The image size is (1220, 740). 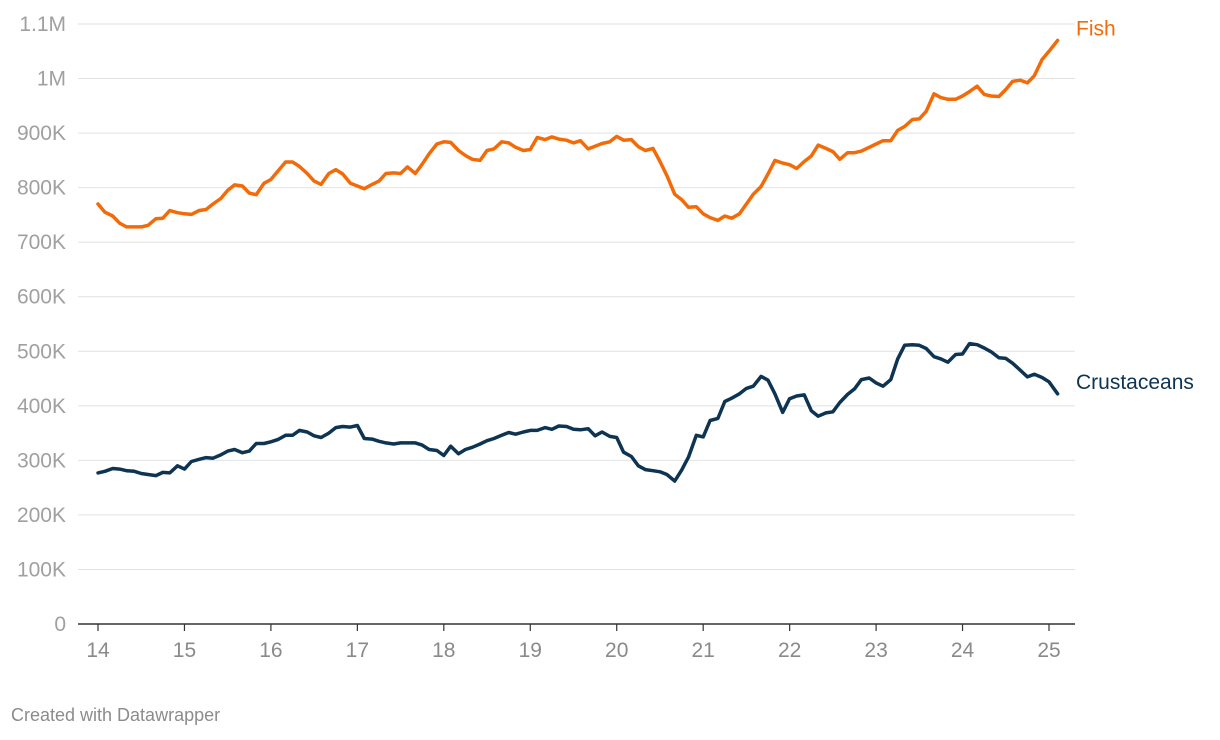 I want to click on series-label-fish: Fish, so click(x=1096, y=28).